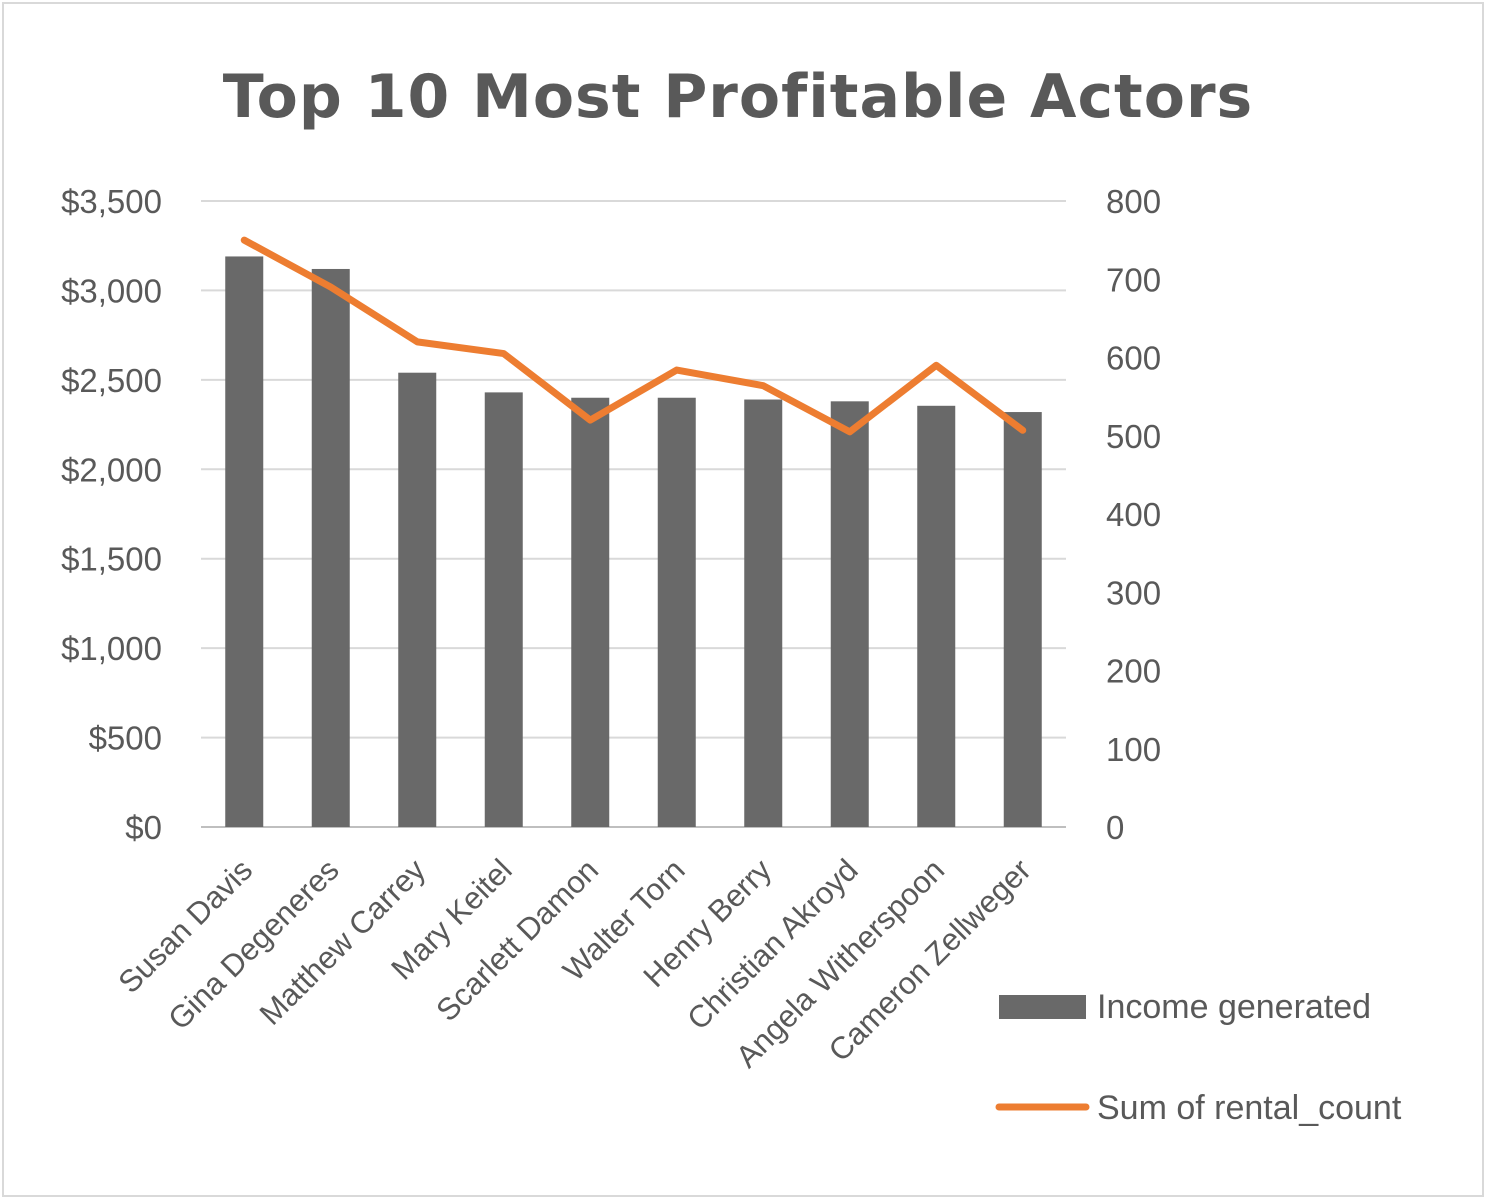 The image size is (1488, 1201). What do you see at coordinates (1249, 1108) in the screenshot?
I see `legend-rental-label: Sum of rental_count` at bounding box center [1249, 1108].